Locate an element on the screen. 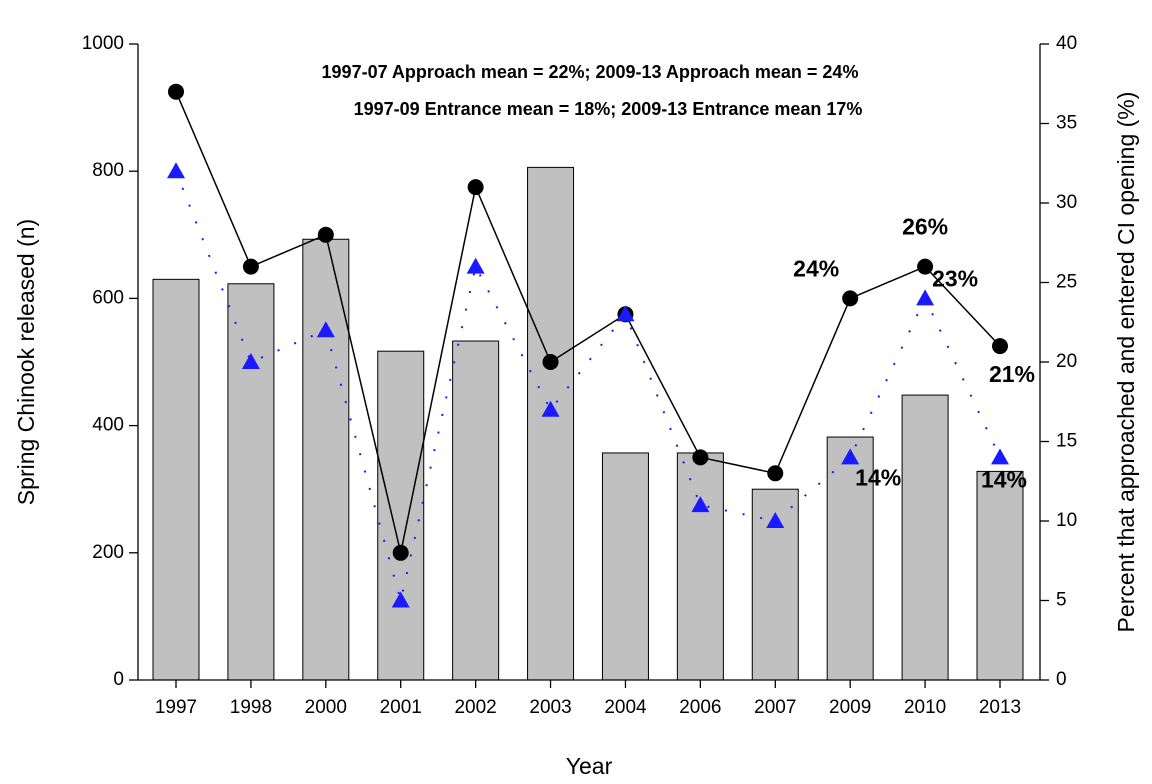 The width and height of the screenshot is (1152, 784). x-tick-label: 2001 is located at coordinates (401, 707).